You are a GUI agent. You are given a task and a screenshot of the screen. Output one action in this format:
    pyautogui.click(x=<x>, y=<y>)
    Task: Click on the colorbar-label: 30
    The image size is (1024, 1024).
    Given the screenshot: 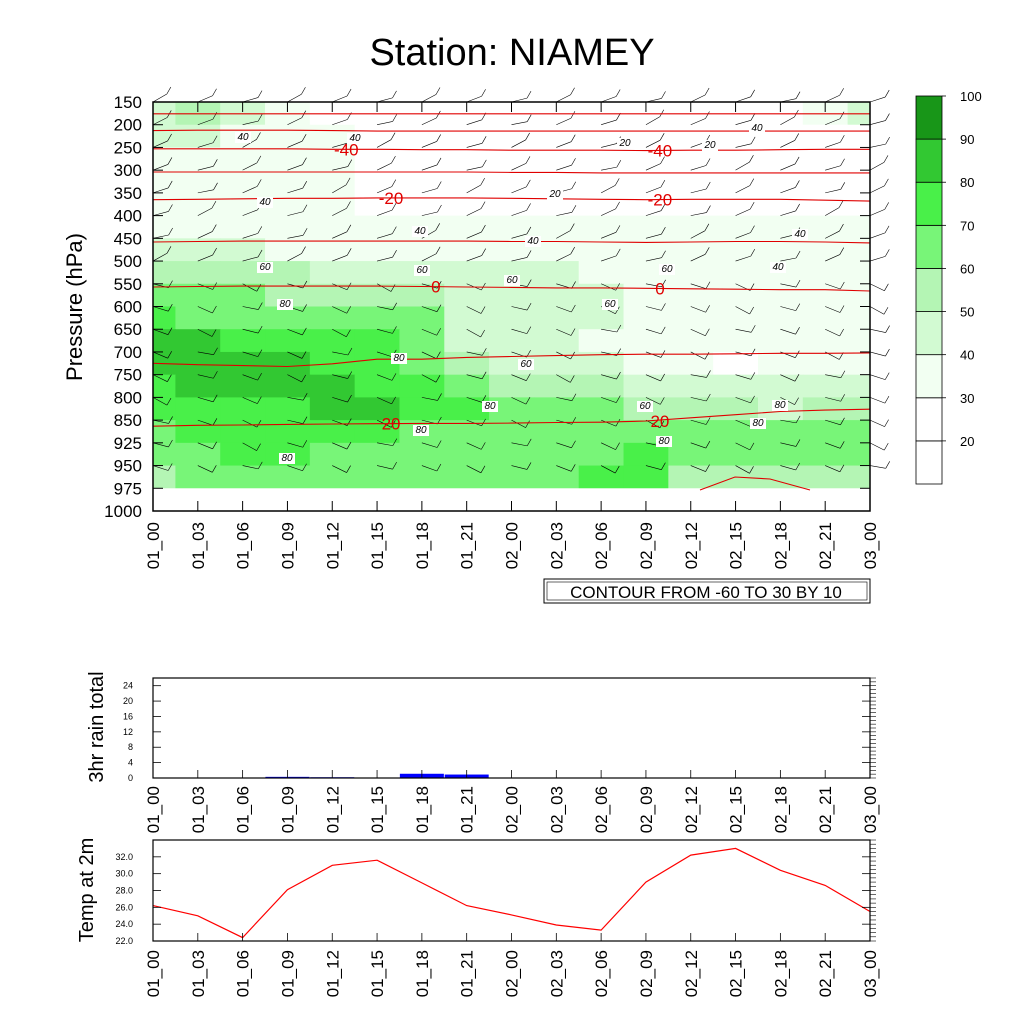 What is the action you would take?
    pyautogui.click(x=967, y=398)
    